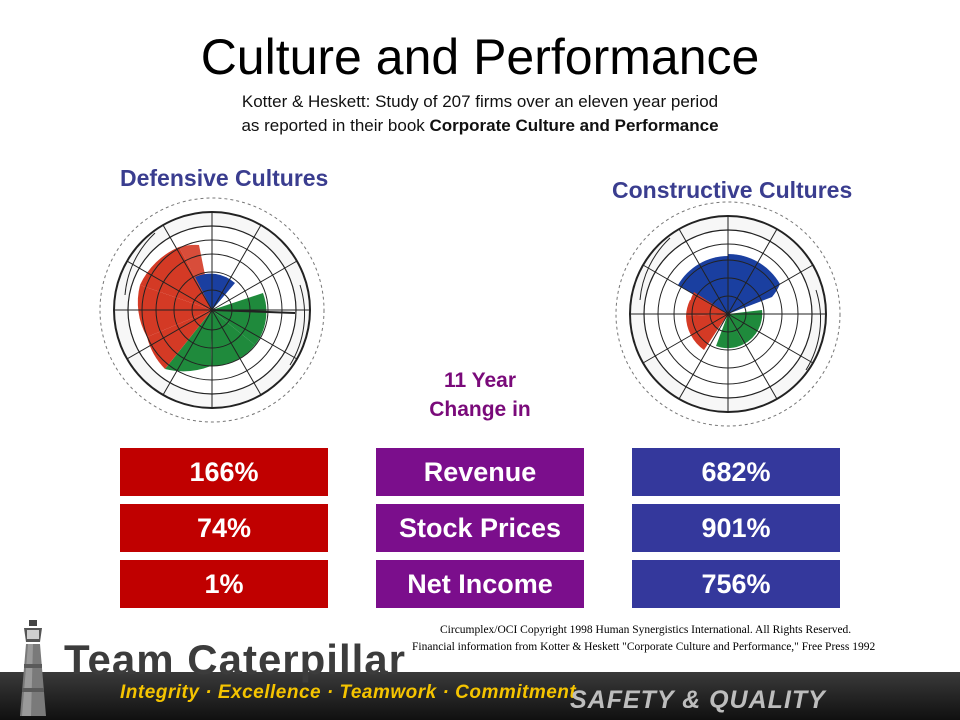 The width and height of the screenshot is (960, 720). Describe the element at coordinates (480, 57) in the screenshot. I see `page-title: Culture and Performance` at that location.